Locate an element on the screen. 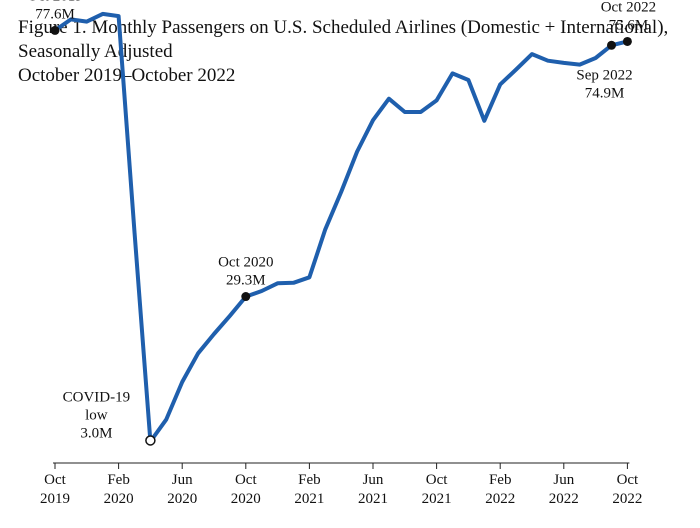 The image size is (700, 528). annotation-label: Oct 2020 is located at coordinates (245, 263).